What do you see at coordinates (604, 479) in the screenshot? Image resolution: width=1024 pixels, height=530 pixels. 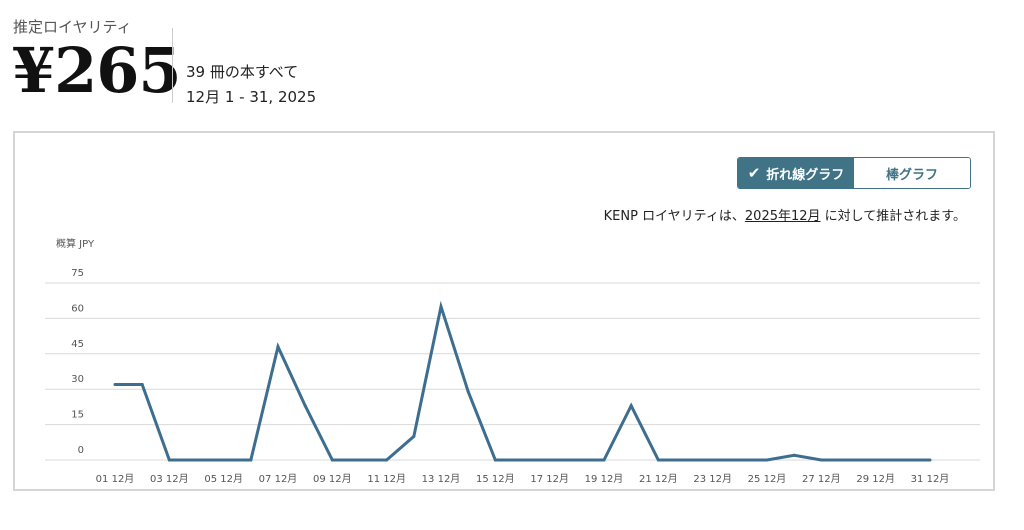 I see `x-tick-label: 19 12月` at bounding box center [604, 479].